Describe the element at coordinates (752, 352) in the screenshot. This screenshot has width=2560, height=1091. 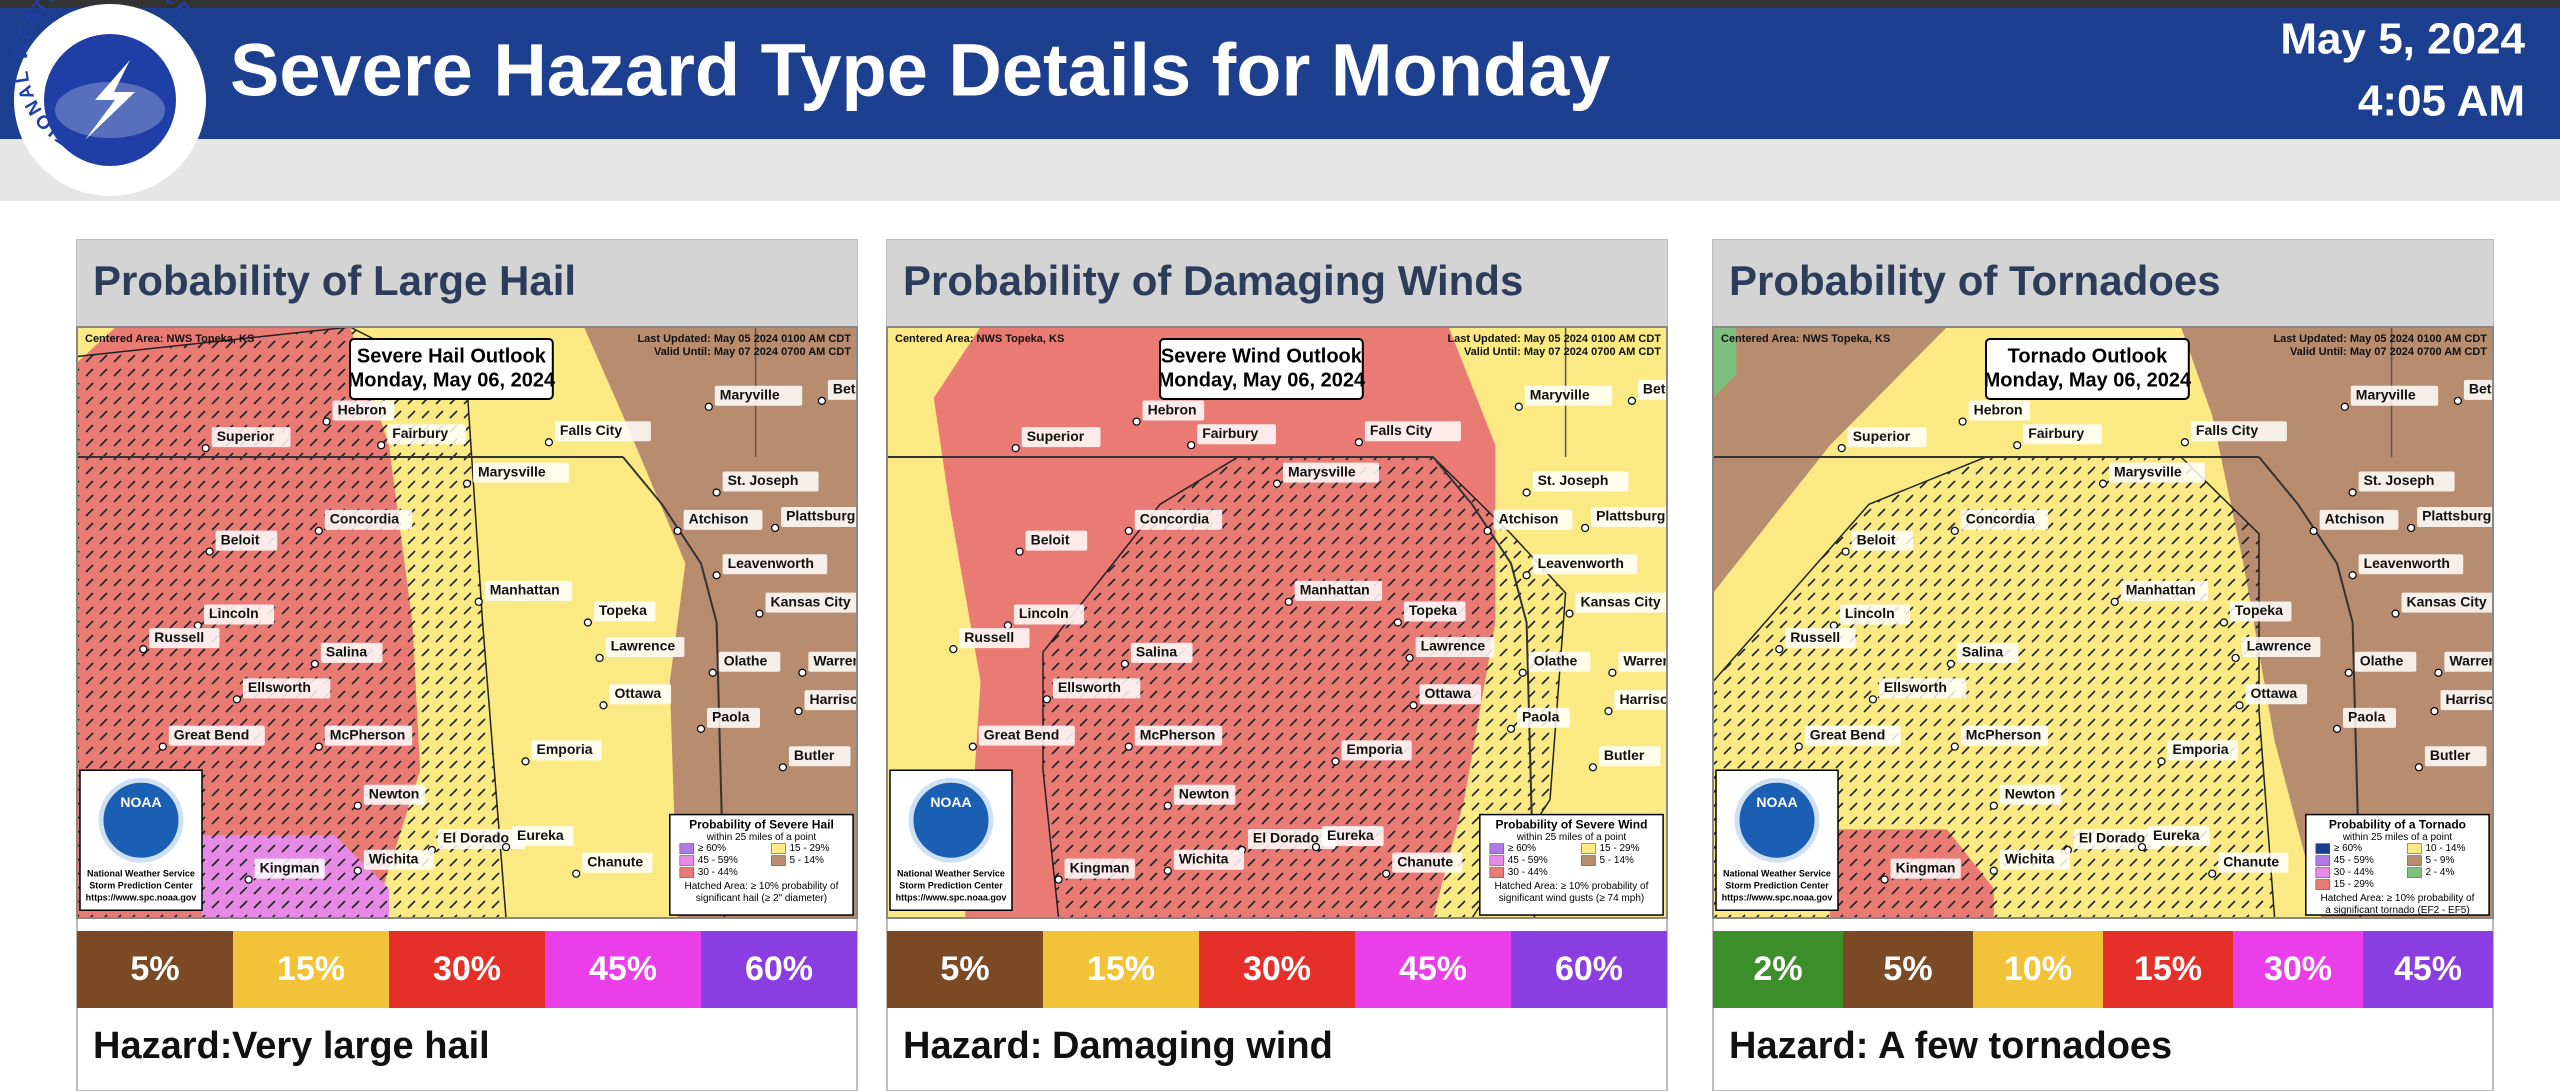
I see `valid-until: Valid Until: May 07 2024 0700 AM CDT` at that location.